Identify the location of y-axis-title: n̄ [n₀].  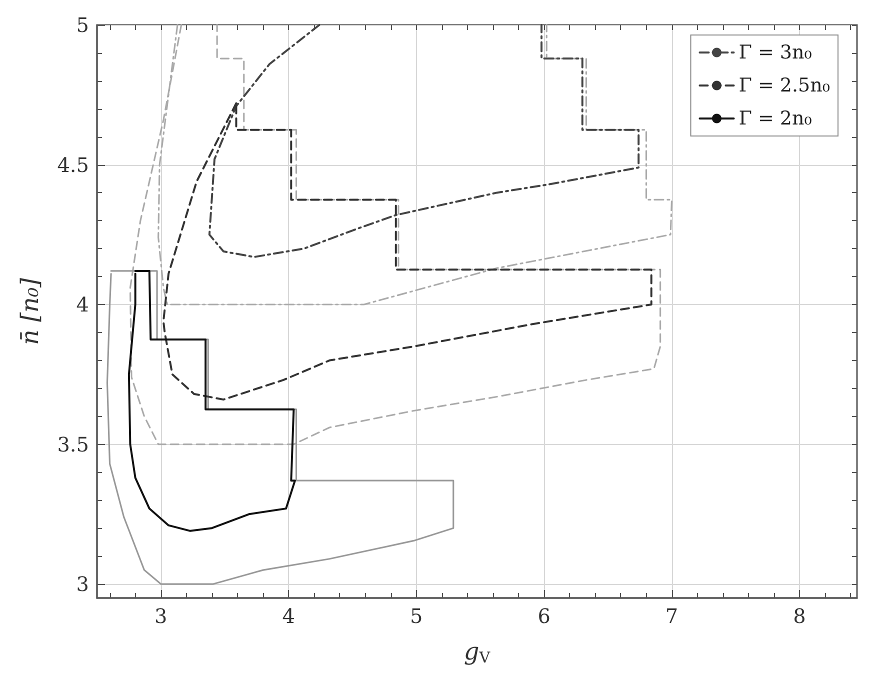
(30, 311).